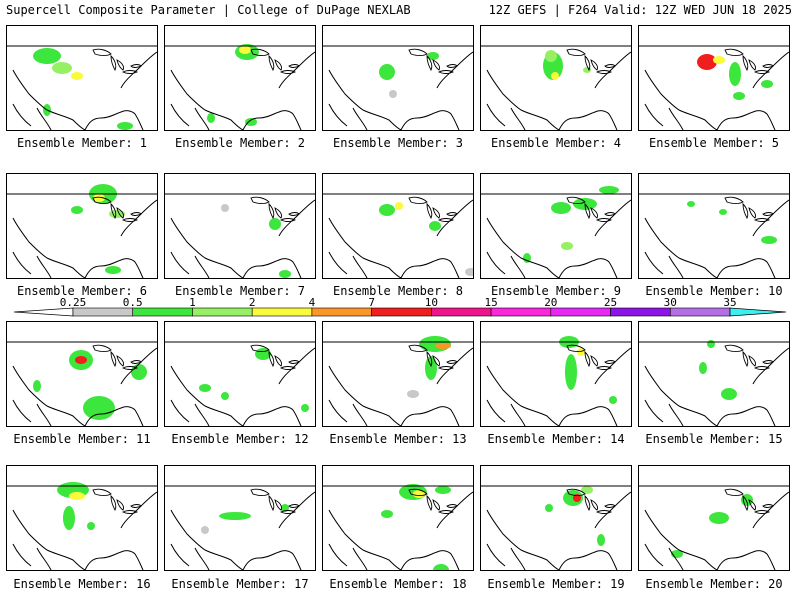 Image resolution: width=800 pixels, height=600 pixels. Describe the element at coordinates (398, 291) in the screenshot. I see `member-label: Ensemble Member: 8` at that location.